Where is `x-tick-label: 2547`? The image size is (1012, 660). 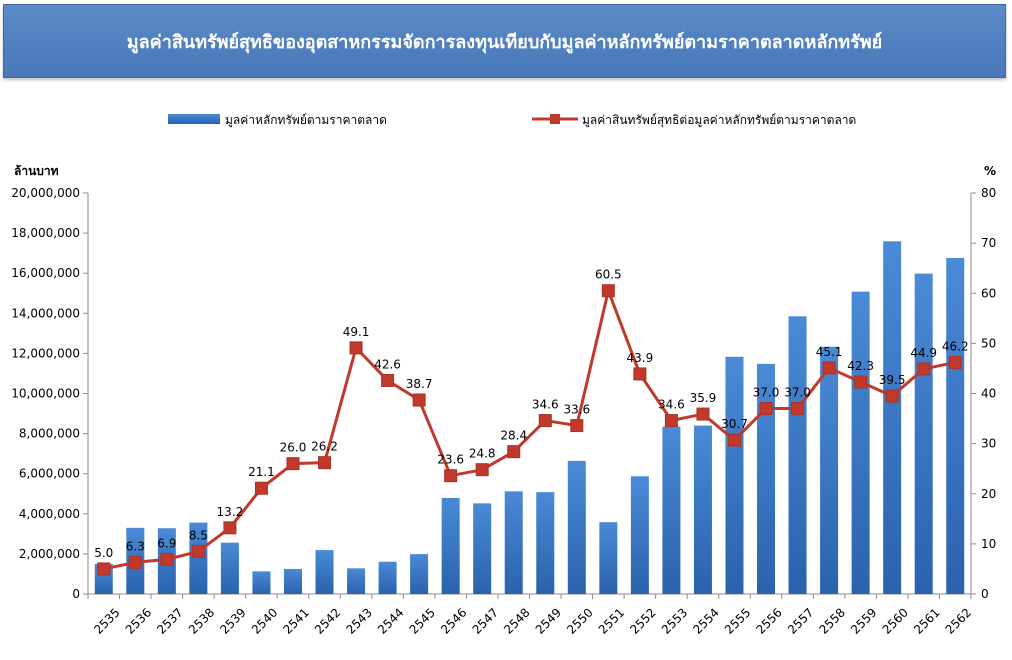
x-tick-label: 2547 is located at coordinates (485, 620).